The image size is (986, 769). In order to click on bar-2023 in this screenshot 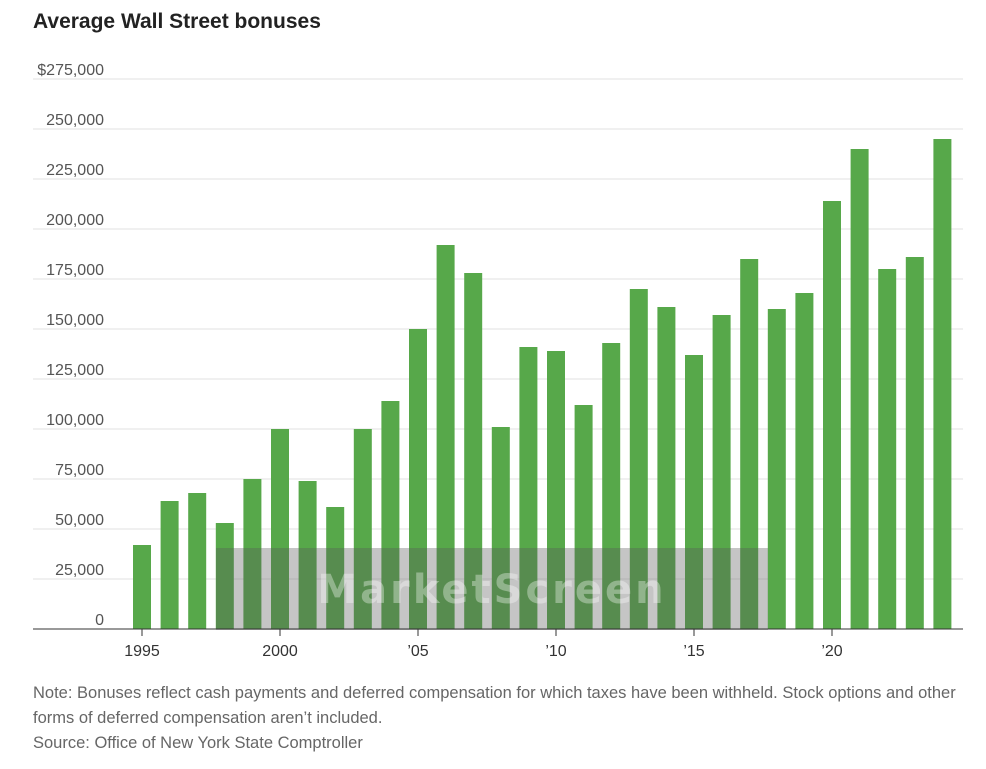, I will do `click(914, 443)`.